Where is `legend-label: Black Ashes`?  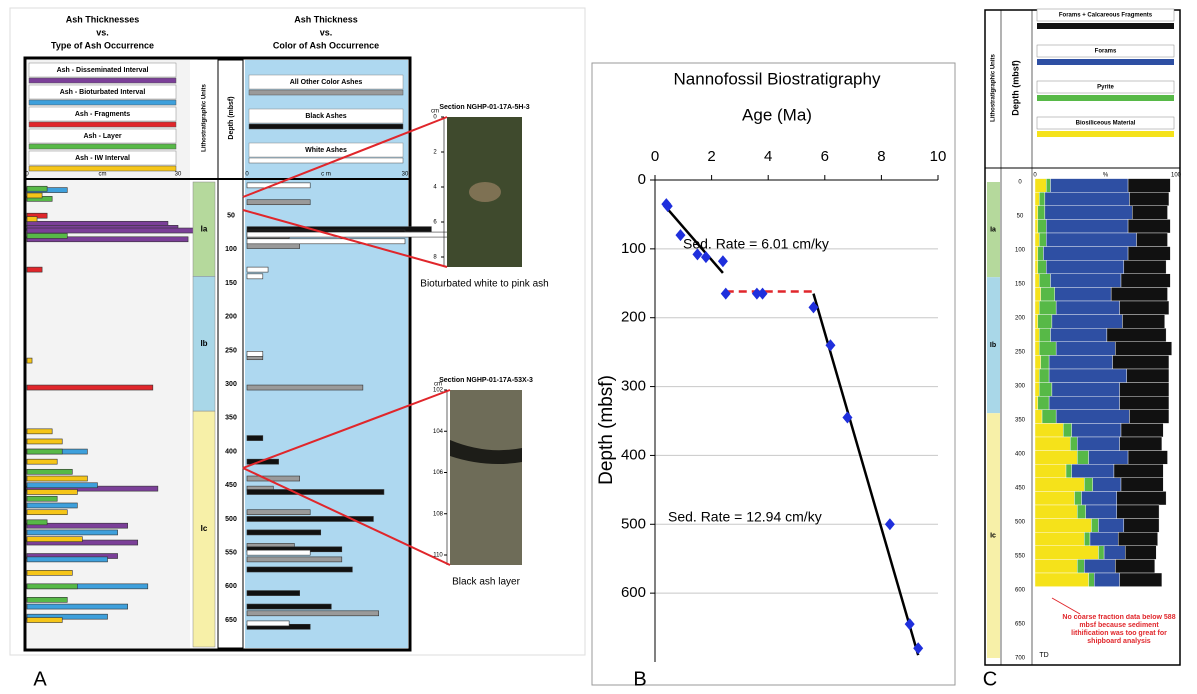 legend-label: Black Ashes is located at coordinates (325, 116).